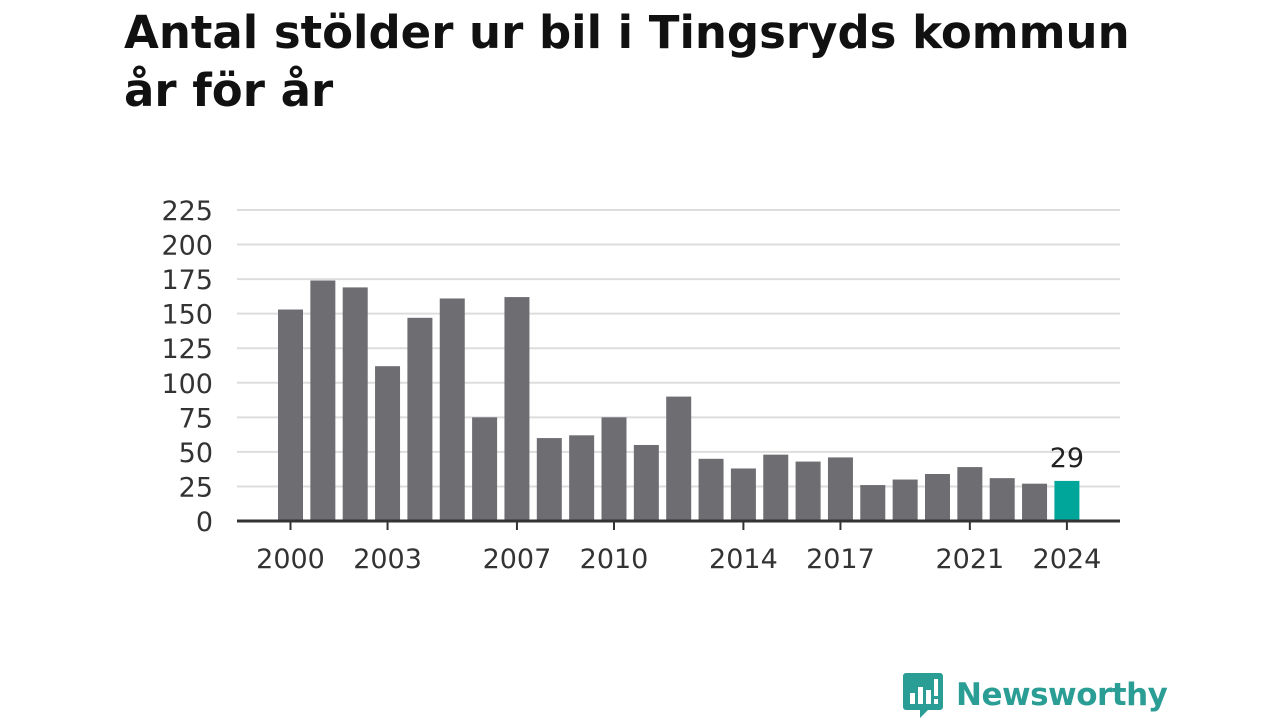  What do you see at coordinates (196, 453) in the screenshot?
I see `y-tick-label: 50` at bounding box center [196, 453].